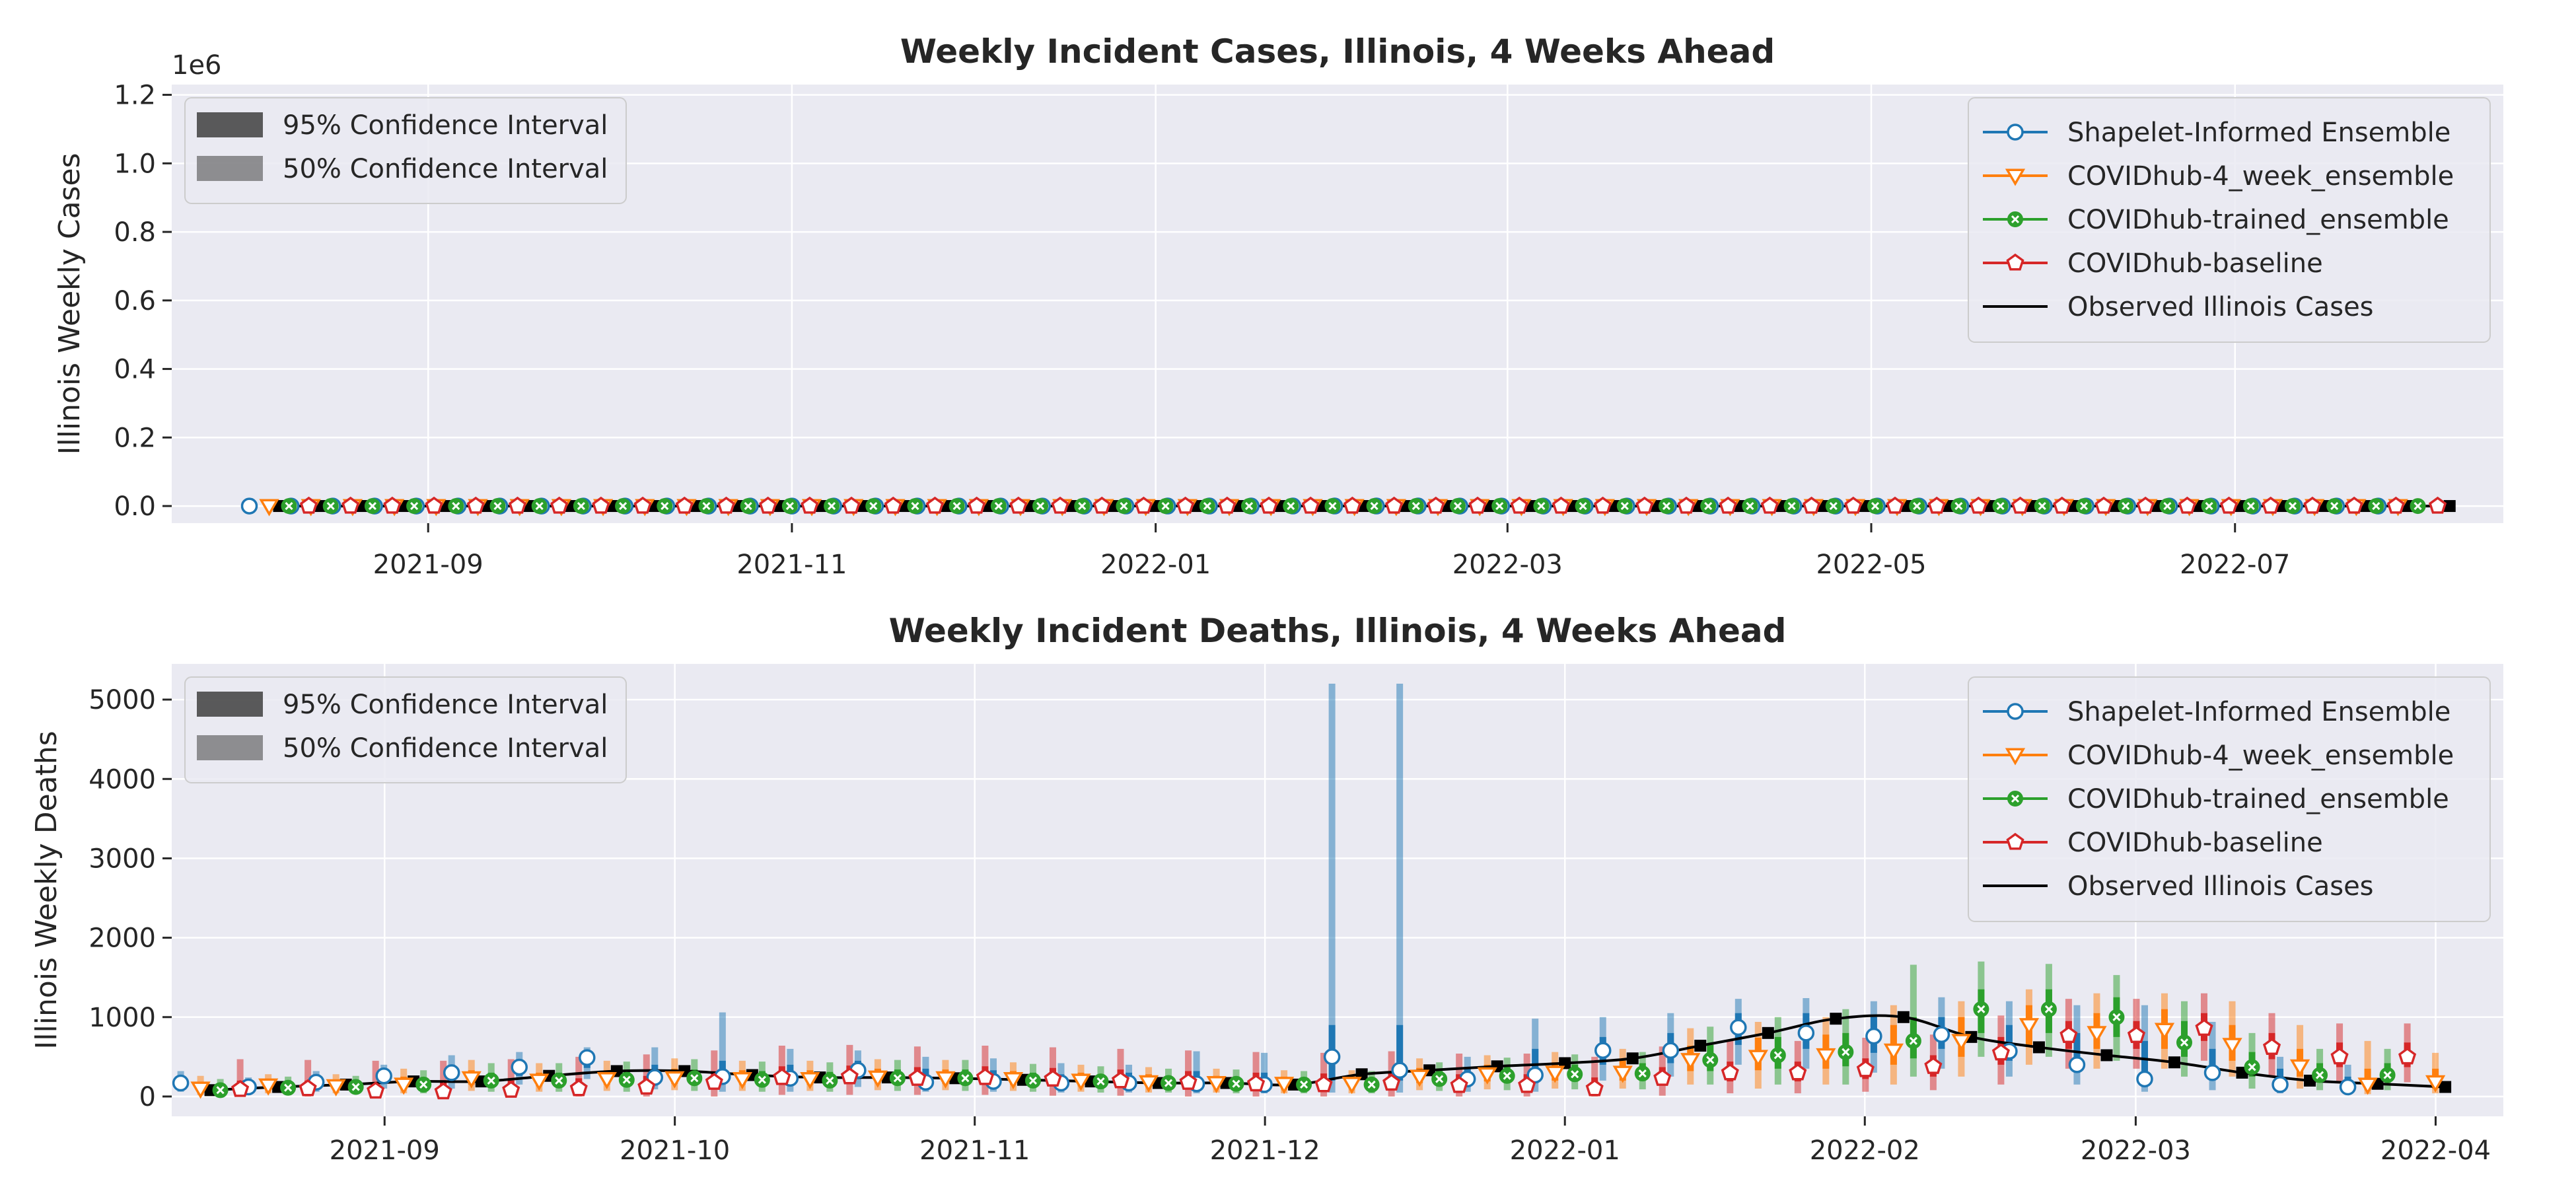  Describe the element at coordinates (135, 438) in the screenshot. I see `y-tick-label: 0.2` at that location.